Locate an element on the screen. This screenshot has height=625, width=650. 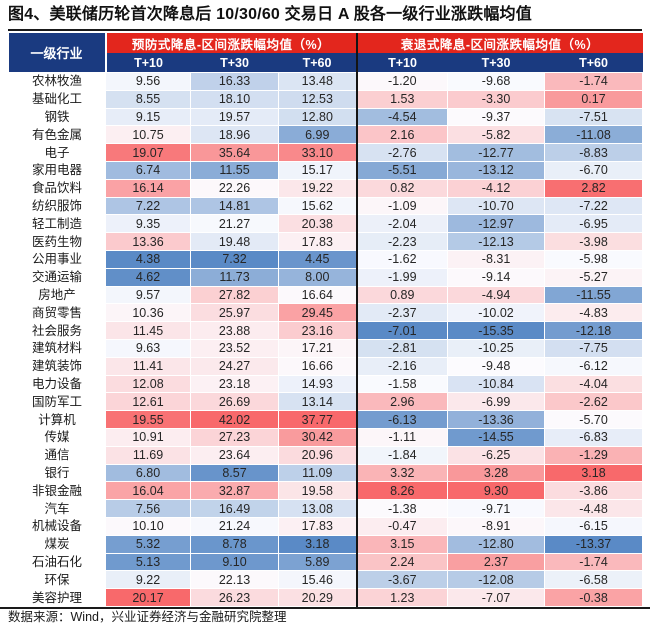
value-cell: 14.81 is located at coordinates (234, 206).